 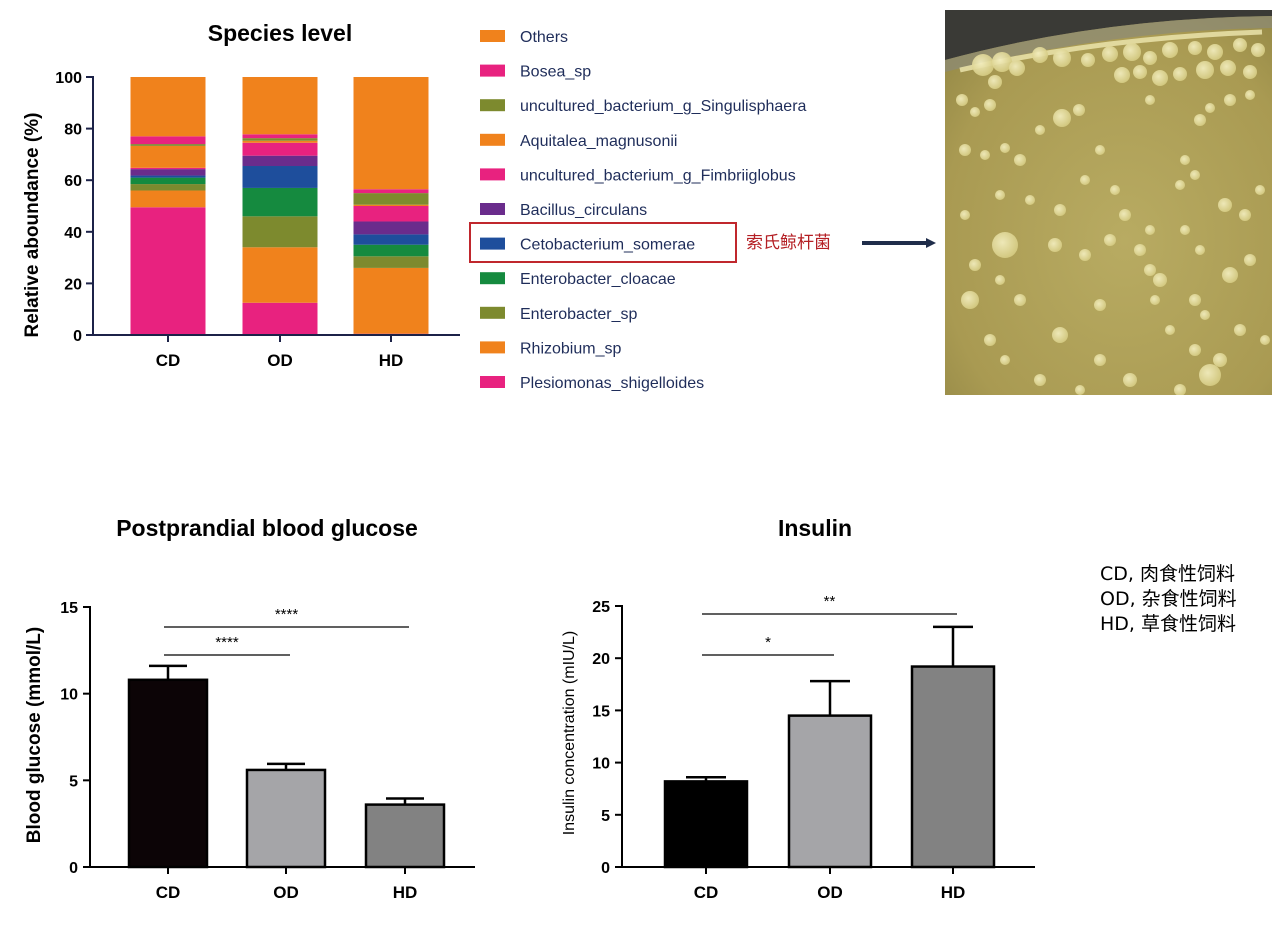 What do you see at coordinates (391, 239) in the screenshot?
I see `bar-segment-hd-cetobacterium-somerae` at bounding box center [391, 239].